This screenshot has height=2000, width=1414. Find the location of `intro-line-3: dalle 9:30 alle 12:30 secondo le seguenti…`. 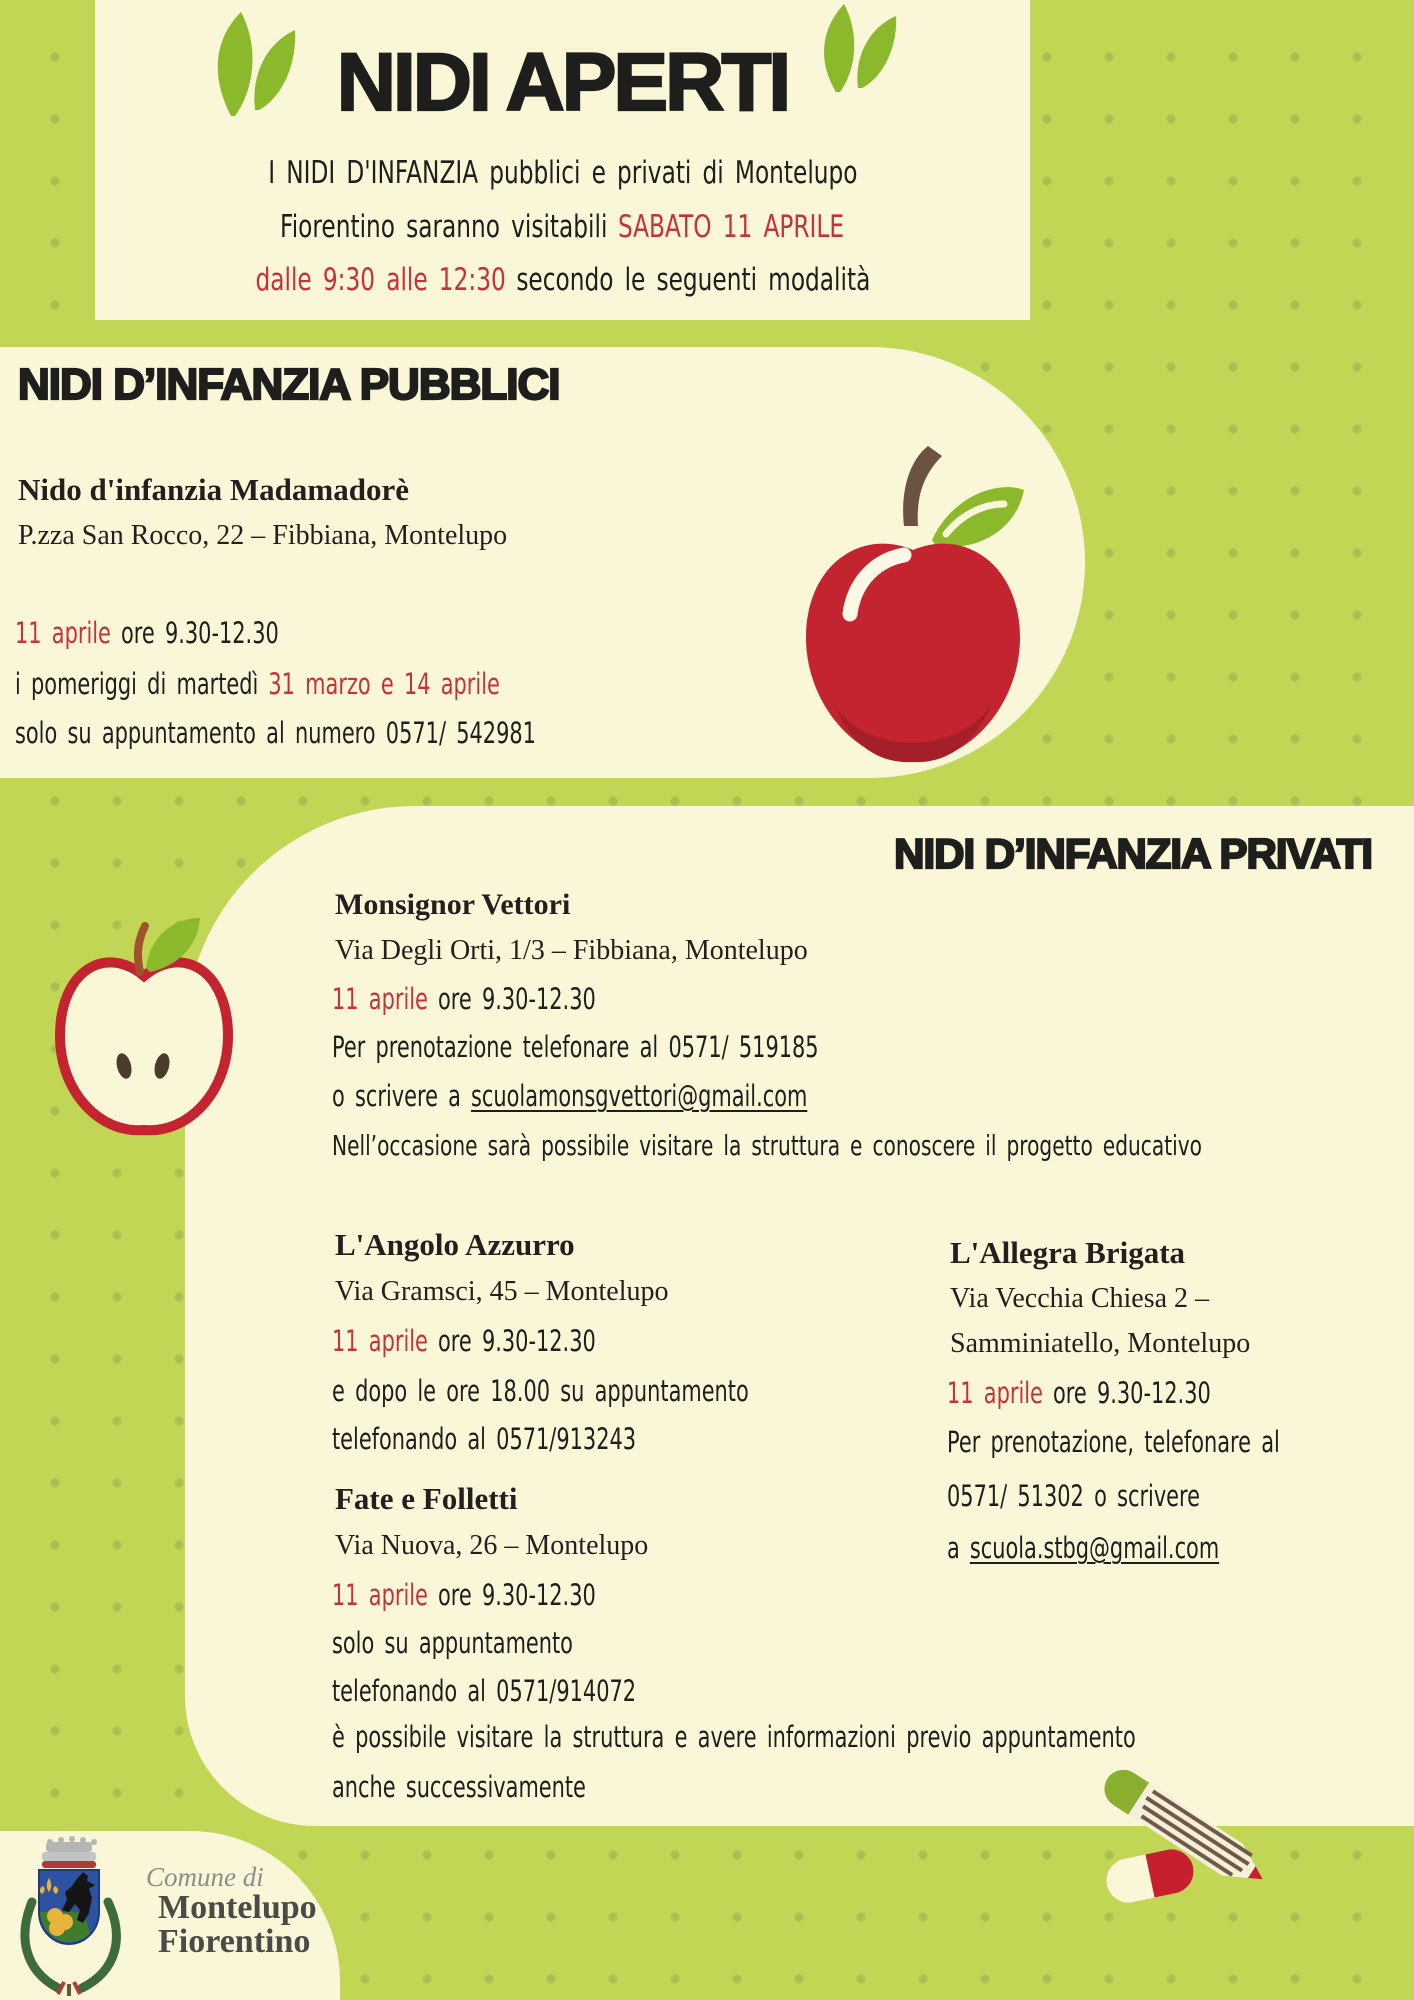

intro-line-3: dalle 9:30 alle 12:30 secondo le seguenti… is located at coordinates (562, 280).